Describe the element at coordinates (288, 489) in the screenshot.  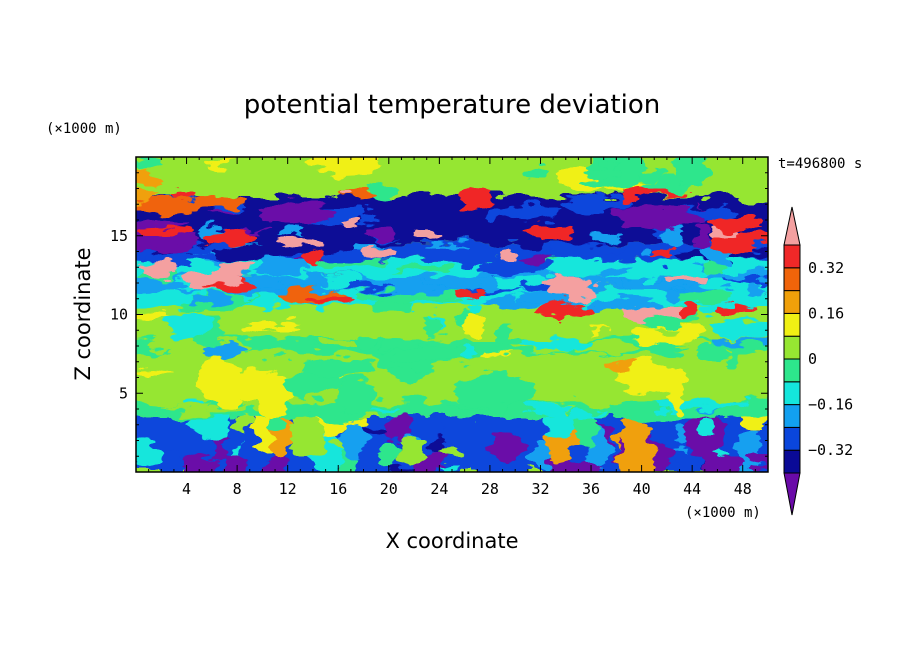
I see `x-tick-label: 12` at that location.